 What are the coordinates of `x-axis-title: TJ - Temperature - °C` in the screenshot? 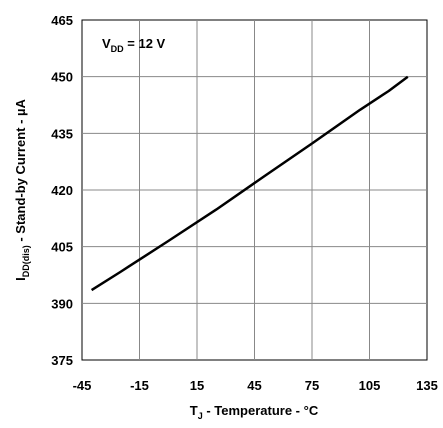 It's located at (254, 412).